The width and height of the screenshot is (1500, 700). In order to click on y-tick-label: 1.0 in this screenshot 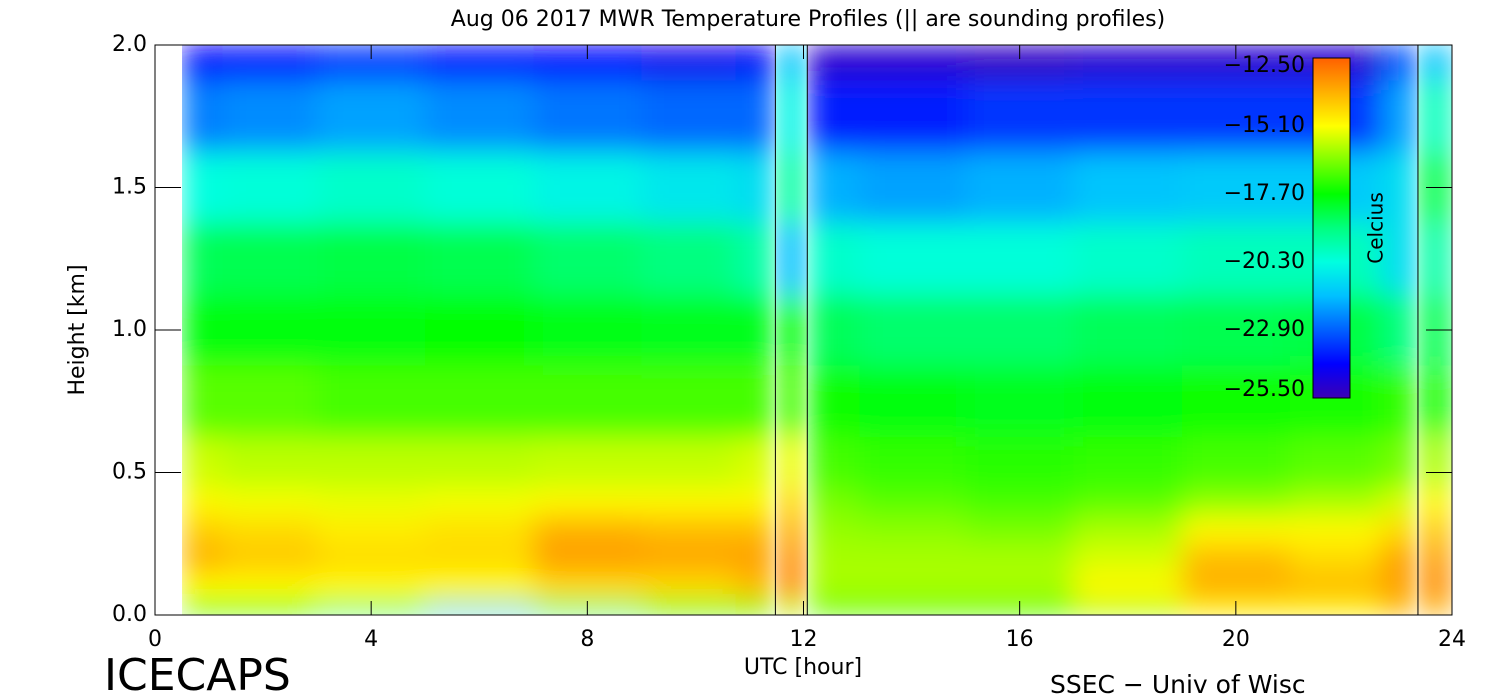, I will do `click(129, 329)`.